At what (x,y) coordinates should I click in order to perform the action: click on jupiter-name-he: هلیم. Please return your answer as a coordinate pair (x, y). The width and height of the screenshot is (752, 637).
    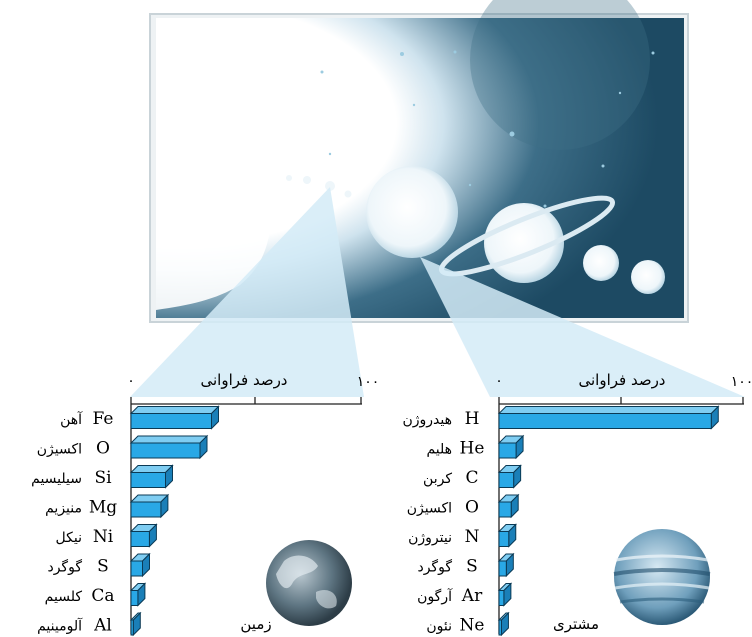
    Looking at the image, I should click on (439, 450).